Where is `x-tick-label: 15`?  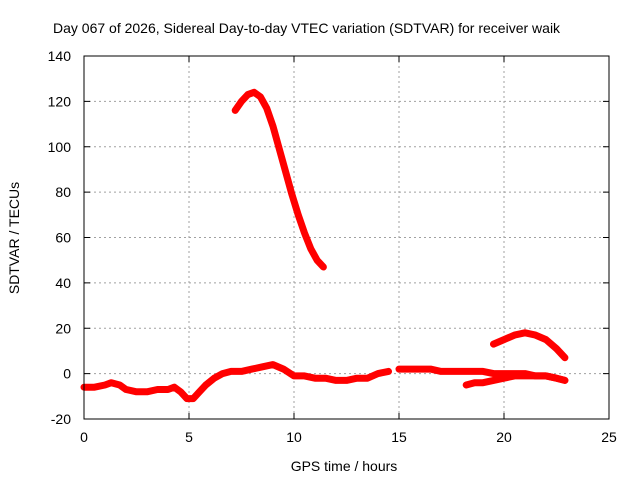 x-tick-label: 15 is located at coordinates (399, 437).